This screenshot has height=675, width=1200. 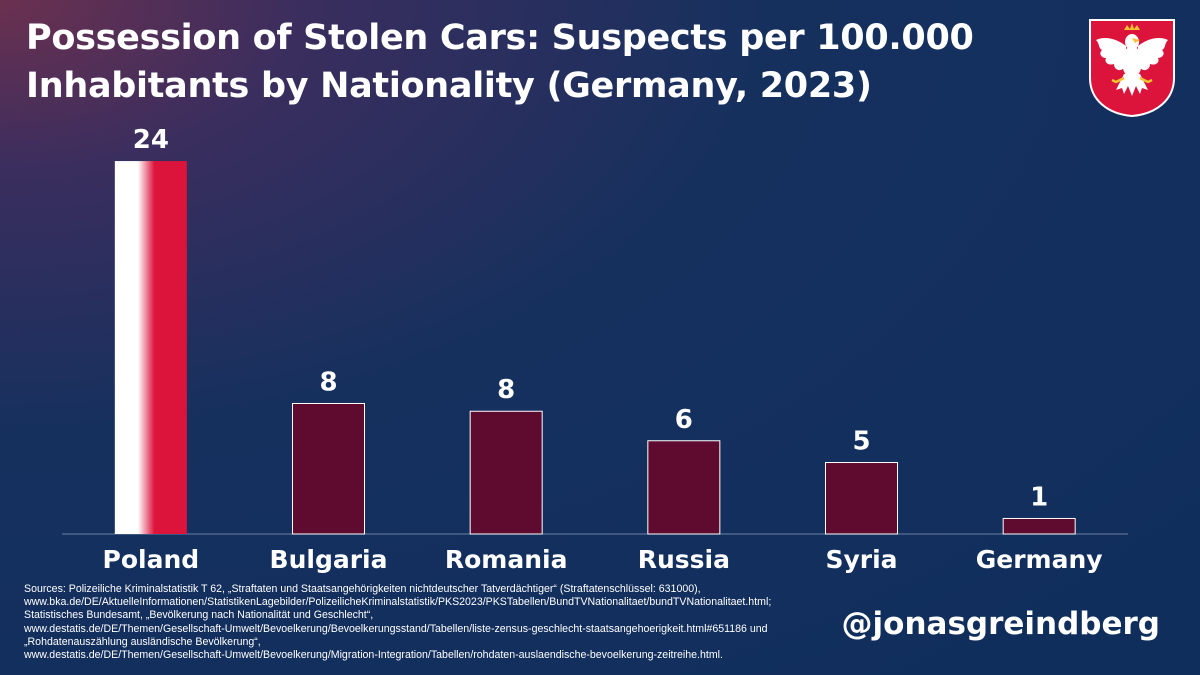 I want to click on author-handle: @jonasgreindberg, so click(x=1000, y=624).